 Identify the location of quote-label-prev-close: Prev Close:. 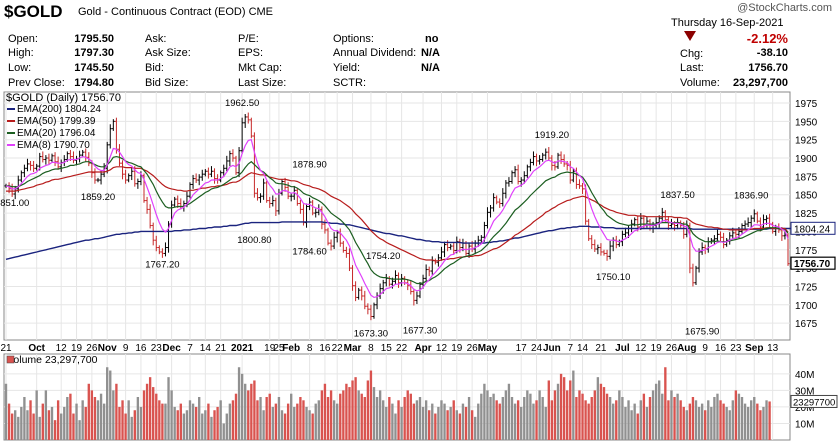
(36, 83).